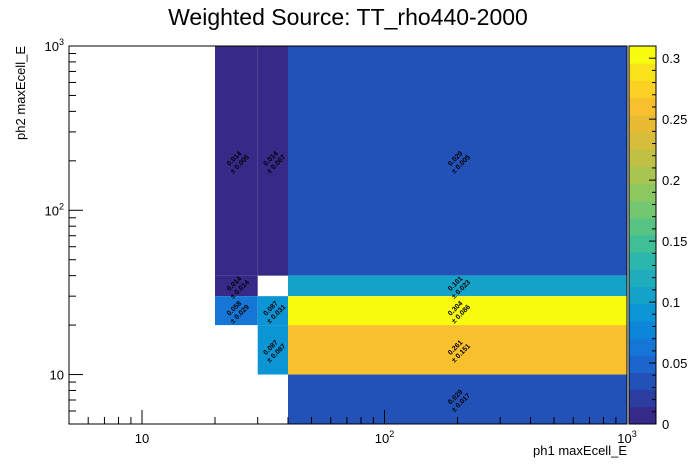  Describe the element at coordinates (674, 241) in the screenshot. I see `colorbar-tick-label: 0.15` at that location.